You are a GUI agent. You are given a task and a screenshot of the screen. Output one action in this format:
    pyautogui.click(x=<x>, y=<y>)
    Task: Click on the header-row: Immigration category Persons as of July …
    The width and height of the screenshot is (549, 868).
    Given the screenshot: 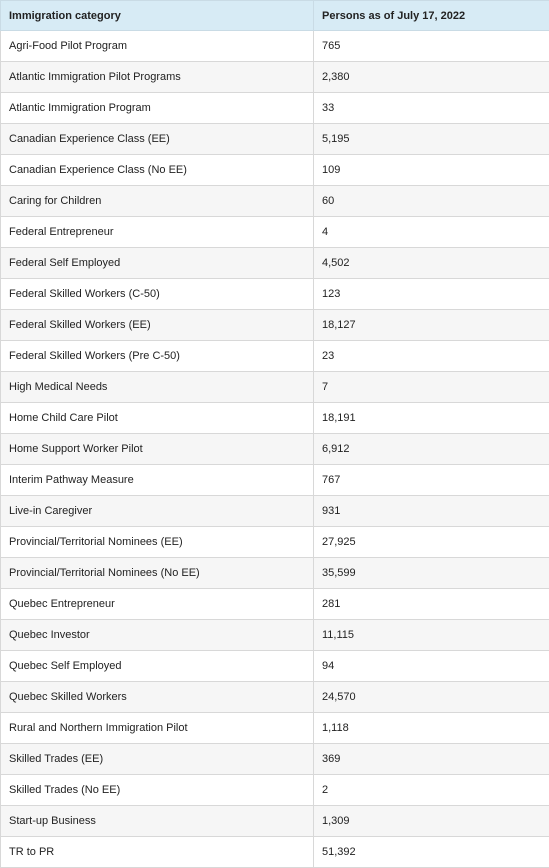 What is the action you would take?
    pyautogui.click(x=275, y=16)
    